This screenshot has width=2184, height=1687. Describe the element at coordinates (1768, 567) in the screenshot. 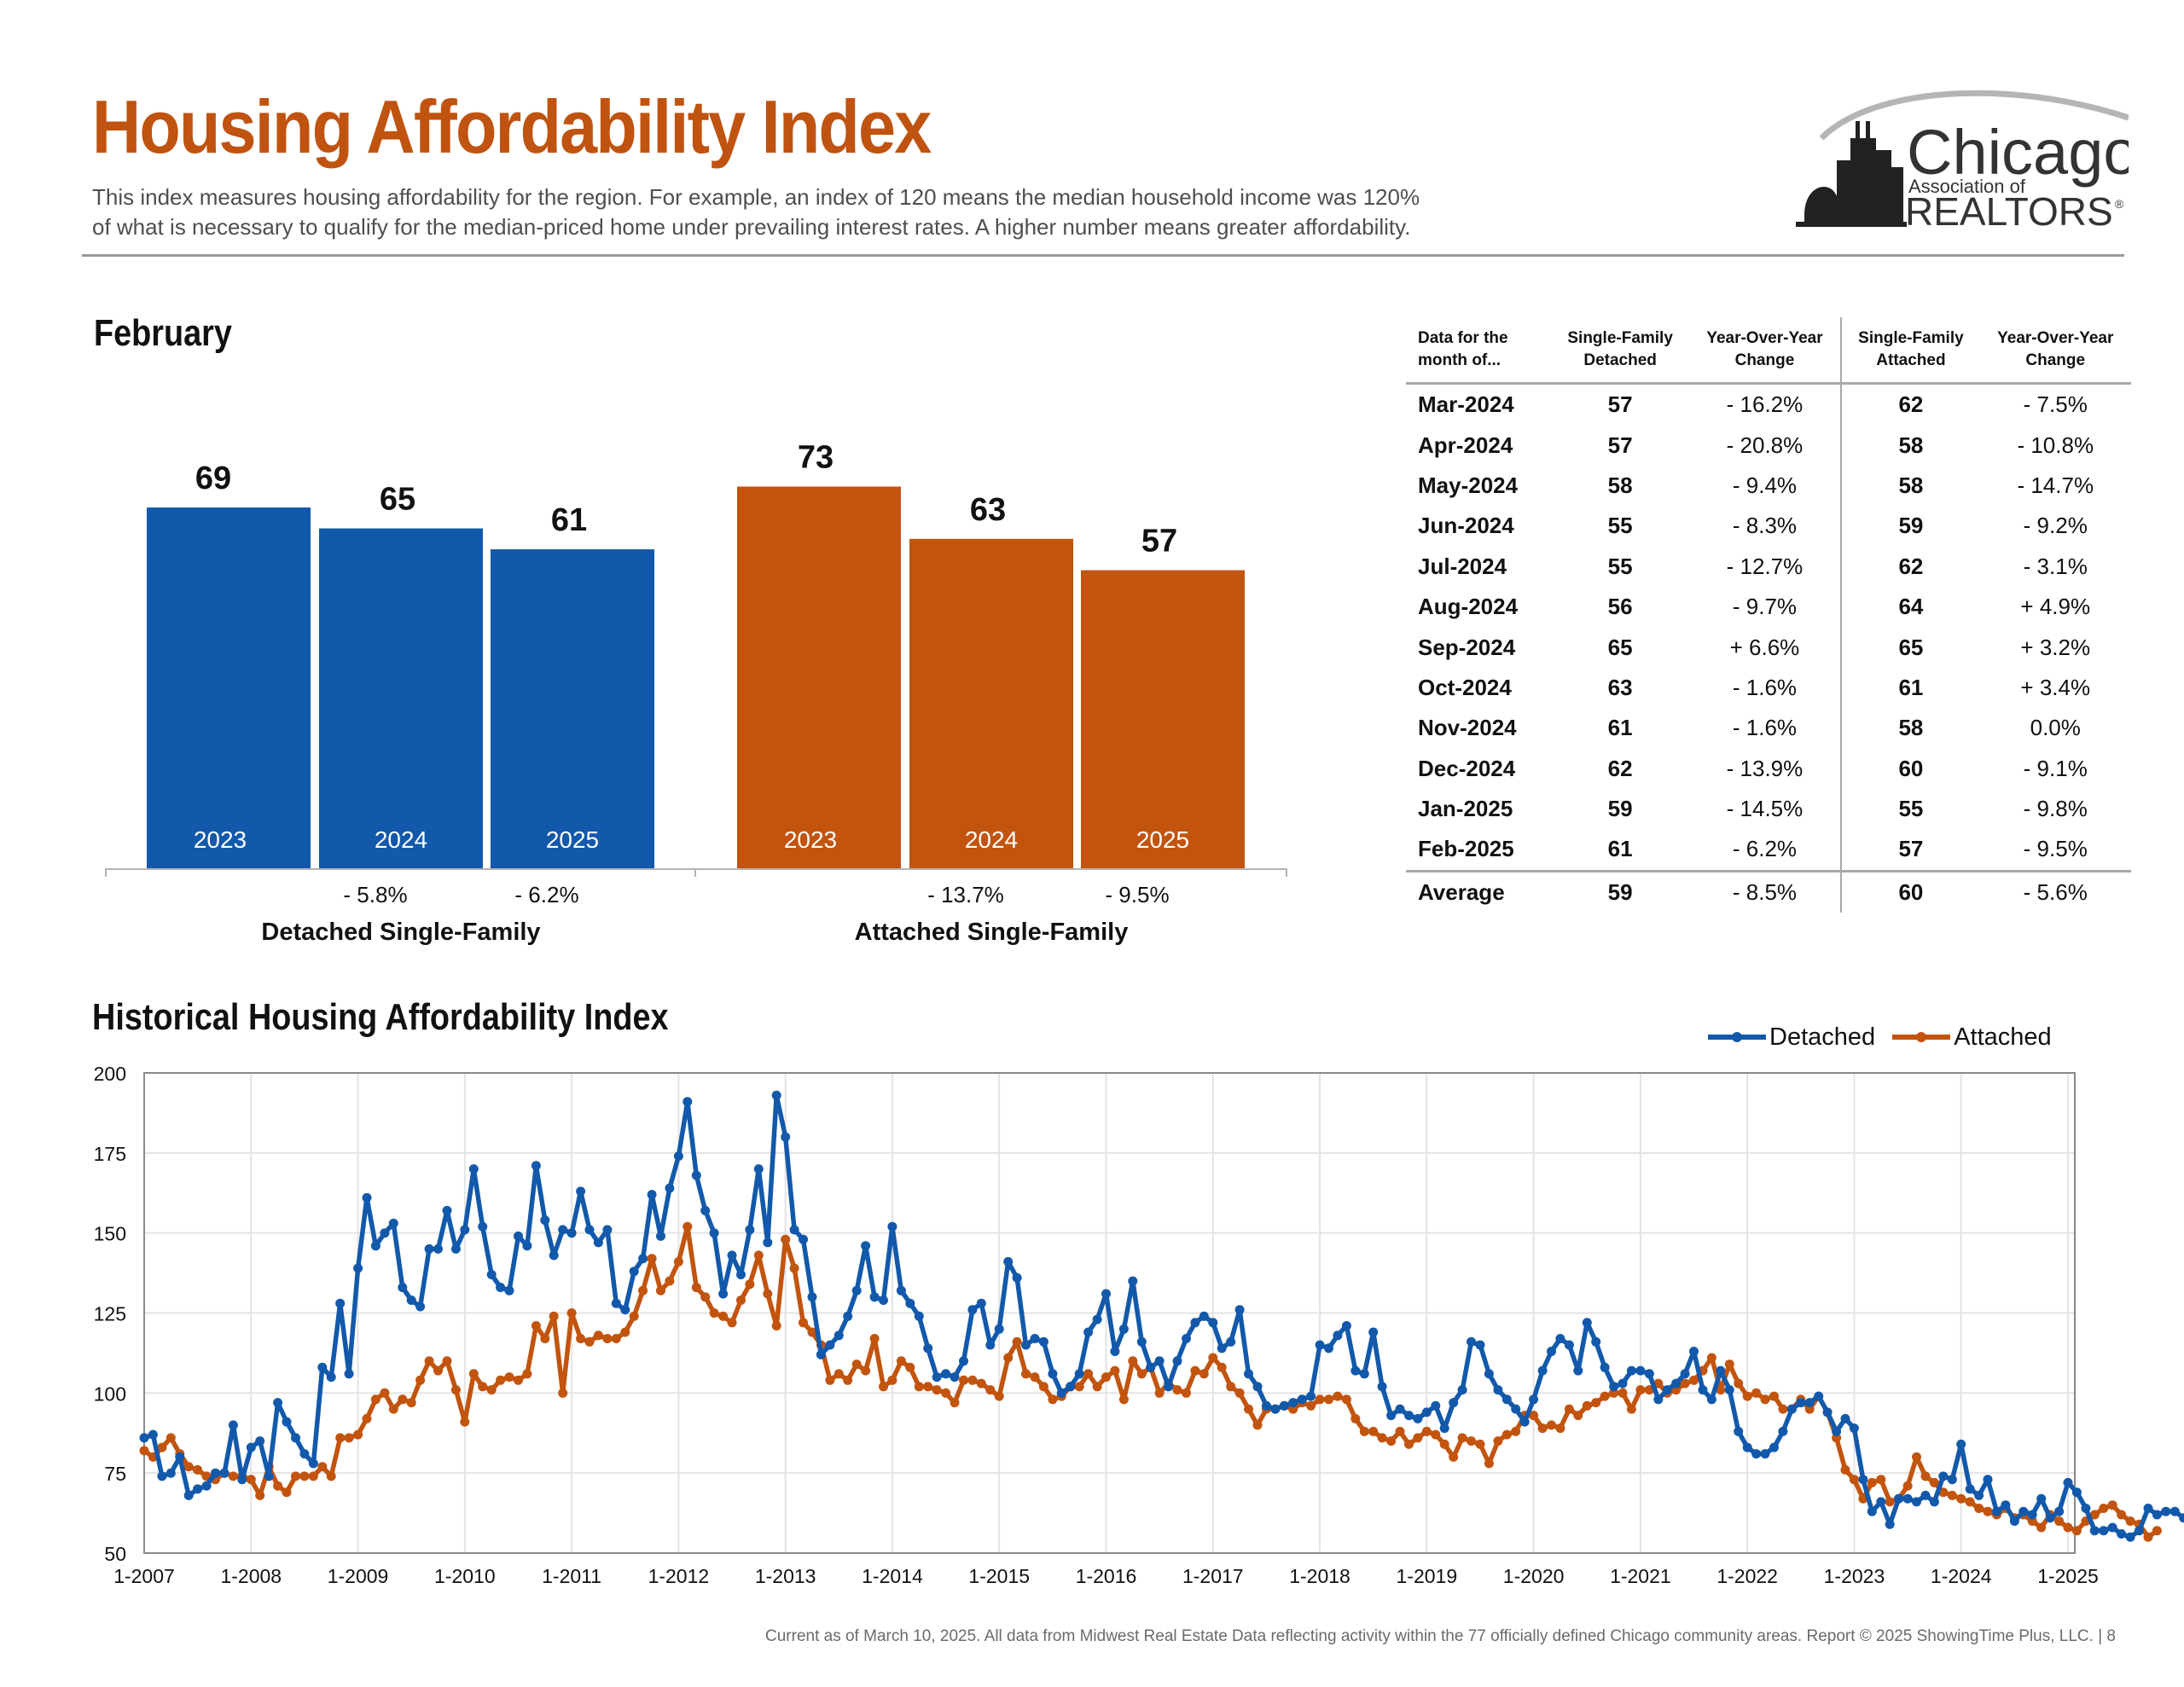

I see `table-row: Jul-2024 55 - 12.7% 62 - 3.1%` at that location.